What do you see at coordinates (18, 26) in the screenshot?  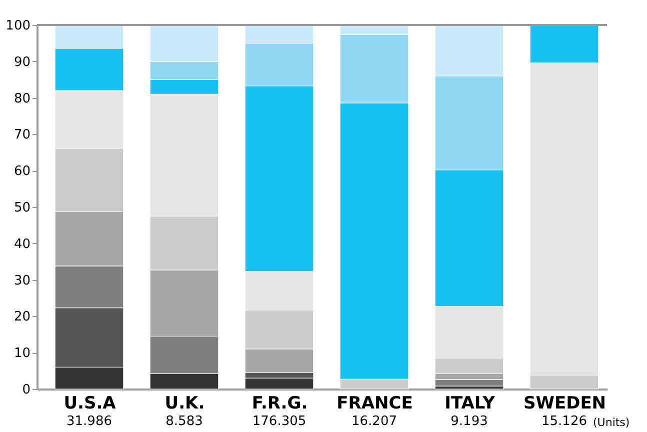 I see `y-tick-label: 100` at bounding box center [18, 26].